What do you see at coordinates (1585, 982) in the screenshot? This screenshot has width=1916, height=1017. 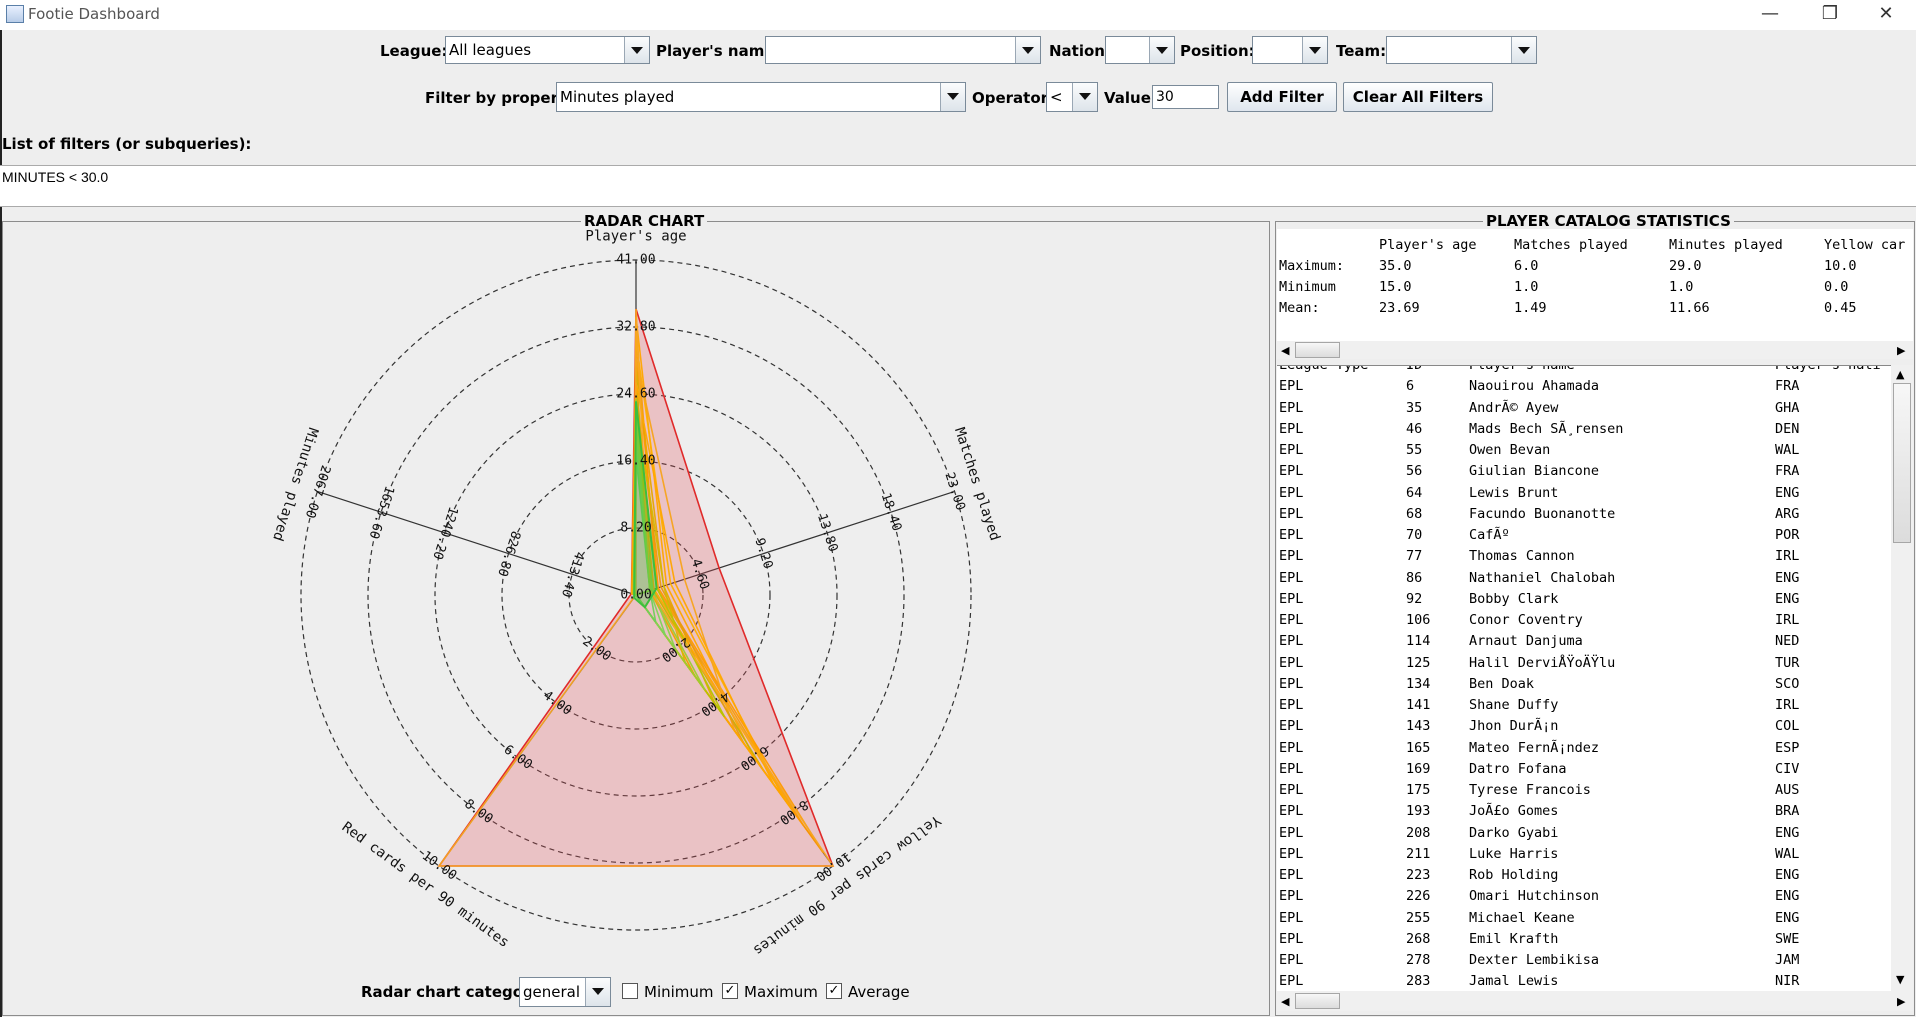 I see `table-row: EPL 283 Jamal Lewis NIR` at bounding box center [1585, 982].